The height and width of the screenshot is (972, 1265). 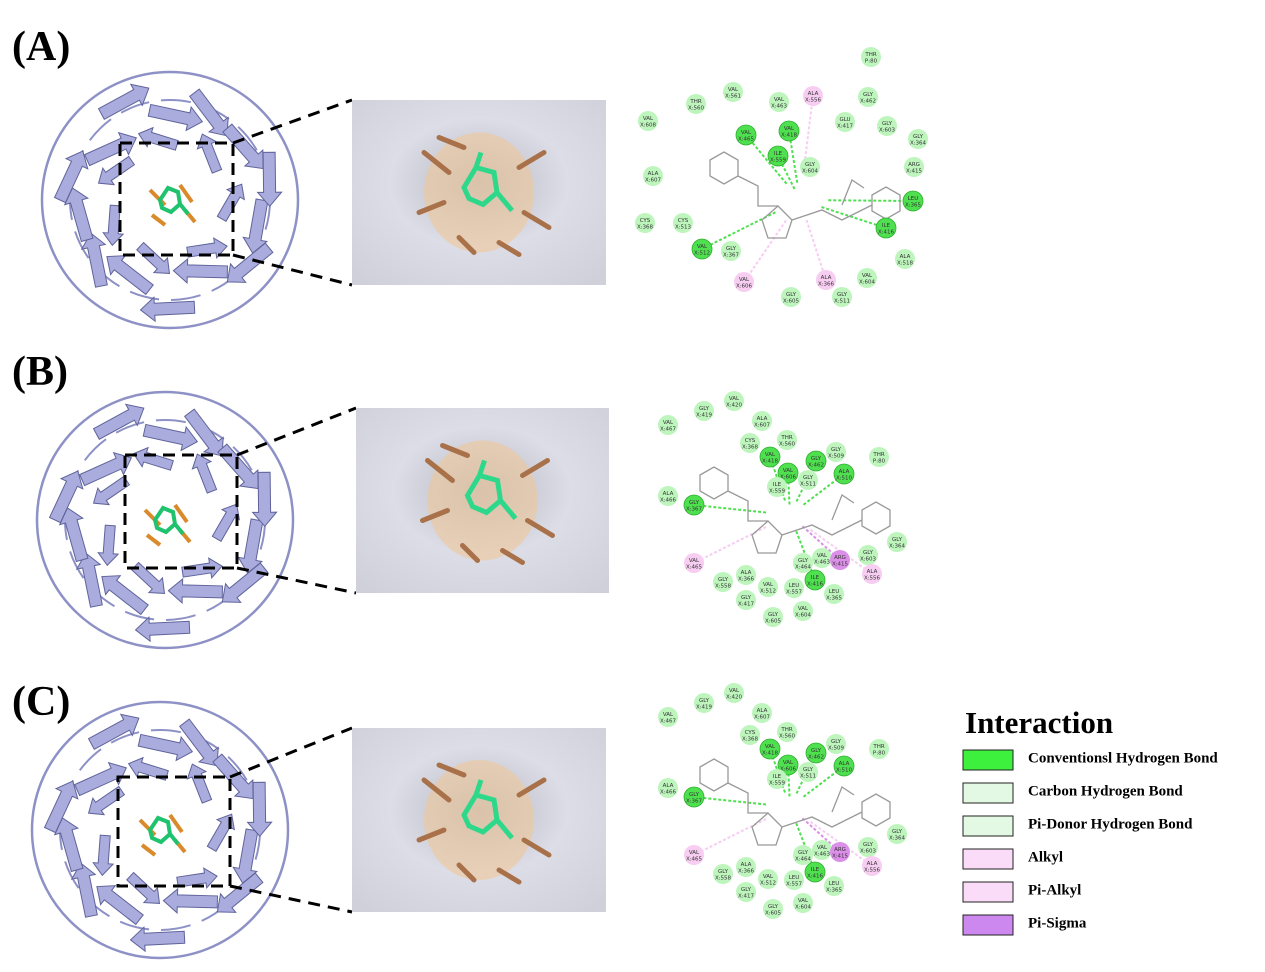 I want to click on residue-position: X:417, so click(x=746, y=605).